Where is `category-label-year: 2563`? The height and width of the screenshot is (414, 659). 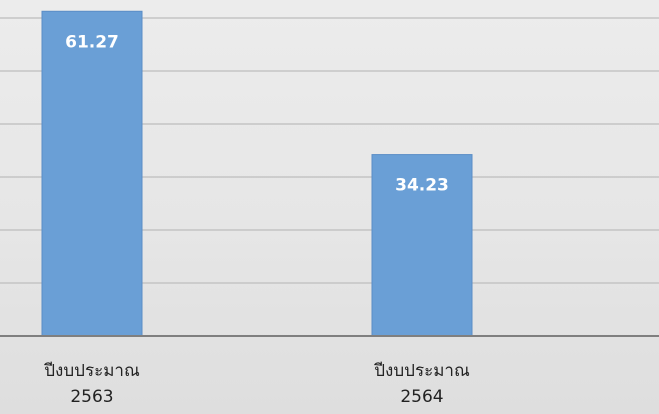 category-label-year: 2563 is located at coordinates (91, 397).